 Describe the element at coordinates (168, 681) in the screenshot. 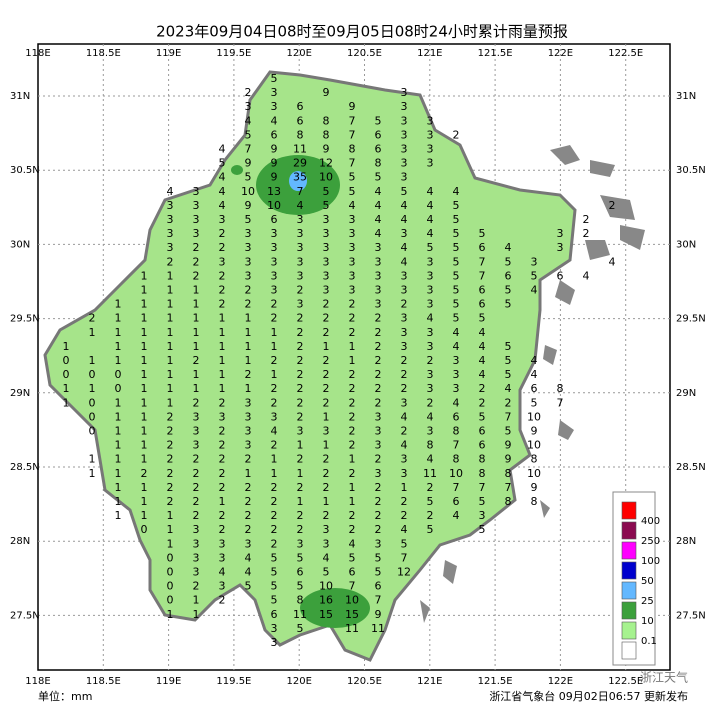

I see `lon-label: 119E` at that location.